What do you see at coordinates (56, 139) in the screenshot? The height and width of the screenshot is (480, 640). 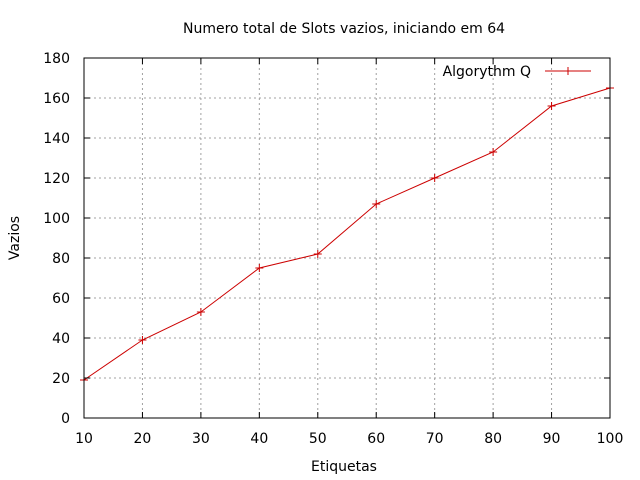 I see `y-tick-label: 140` at bounding box center [56, 139].